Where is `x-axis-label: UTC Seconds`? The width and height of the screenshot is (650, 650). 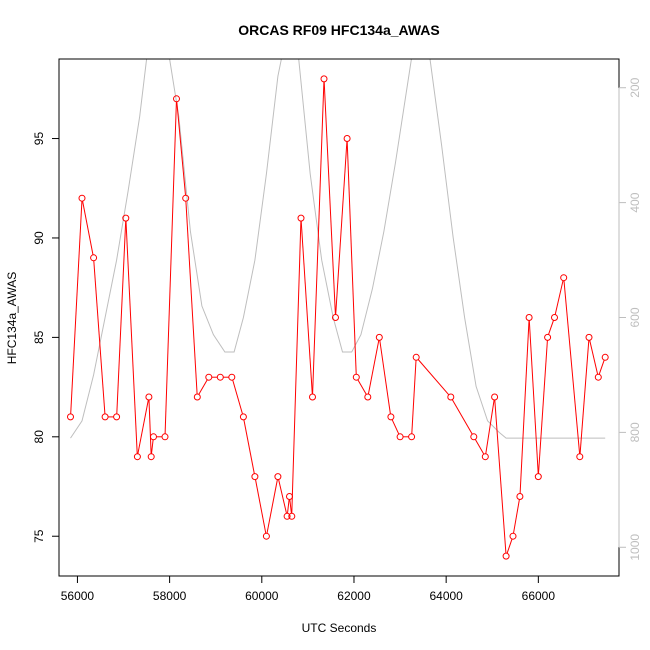 x-axis-label: UTC Seconds is located at coordinates (339, 628).